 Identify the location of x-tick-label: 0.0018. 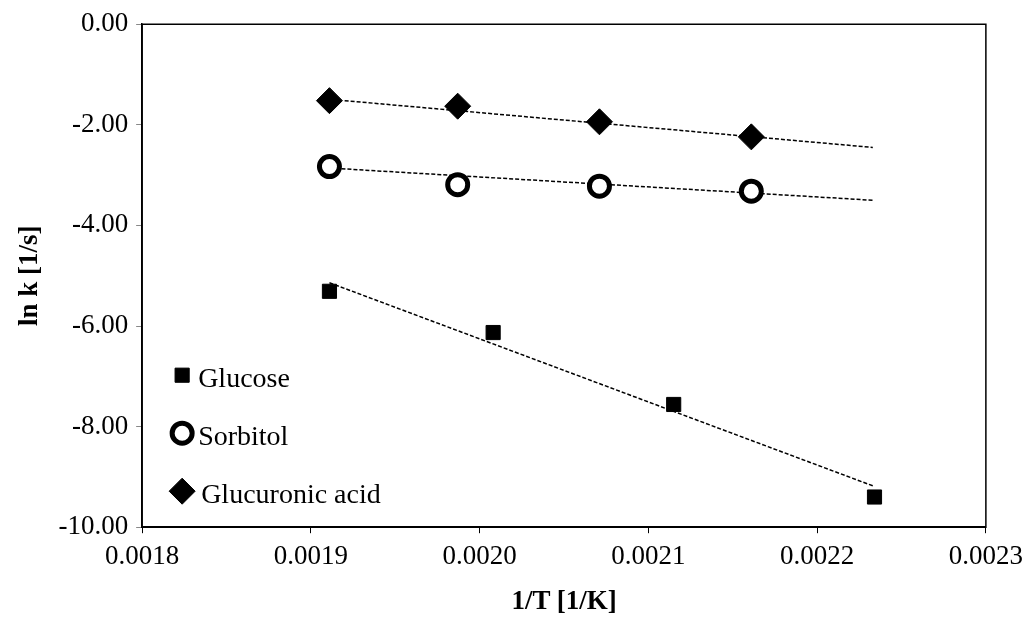
(142, 555).